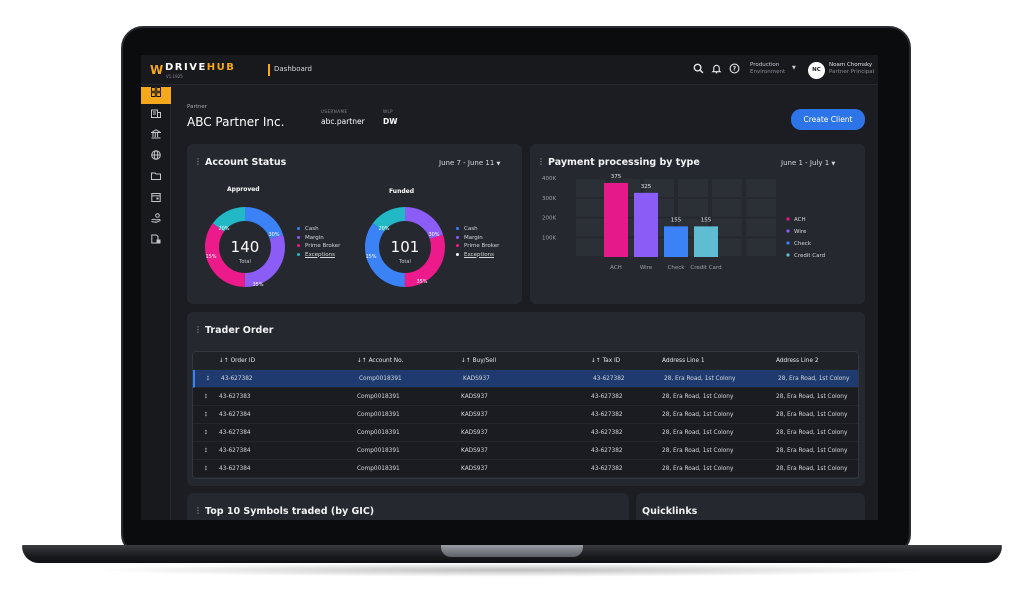 This screenshot has height=604, width=1024. I want to click on approved-title: Approved, so click(243, 189).